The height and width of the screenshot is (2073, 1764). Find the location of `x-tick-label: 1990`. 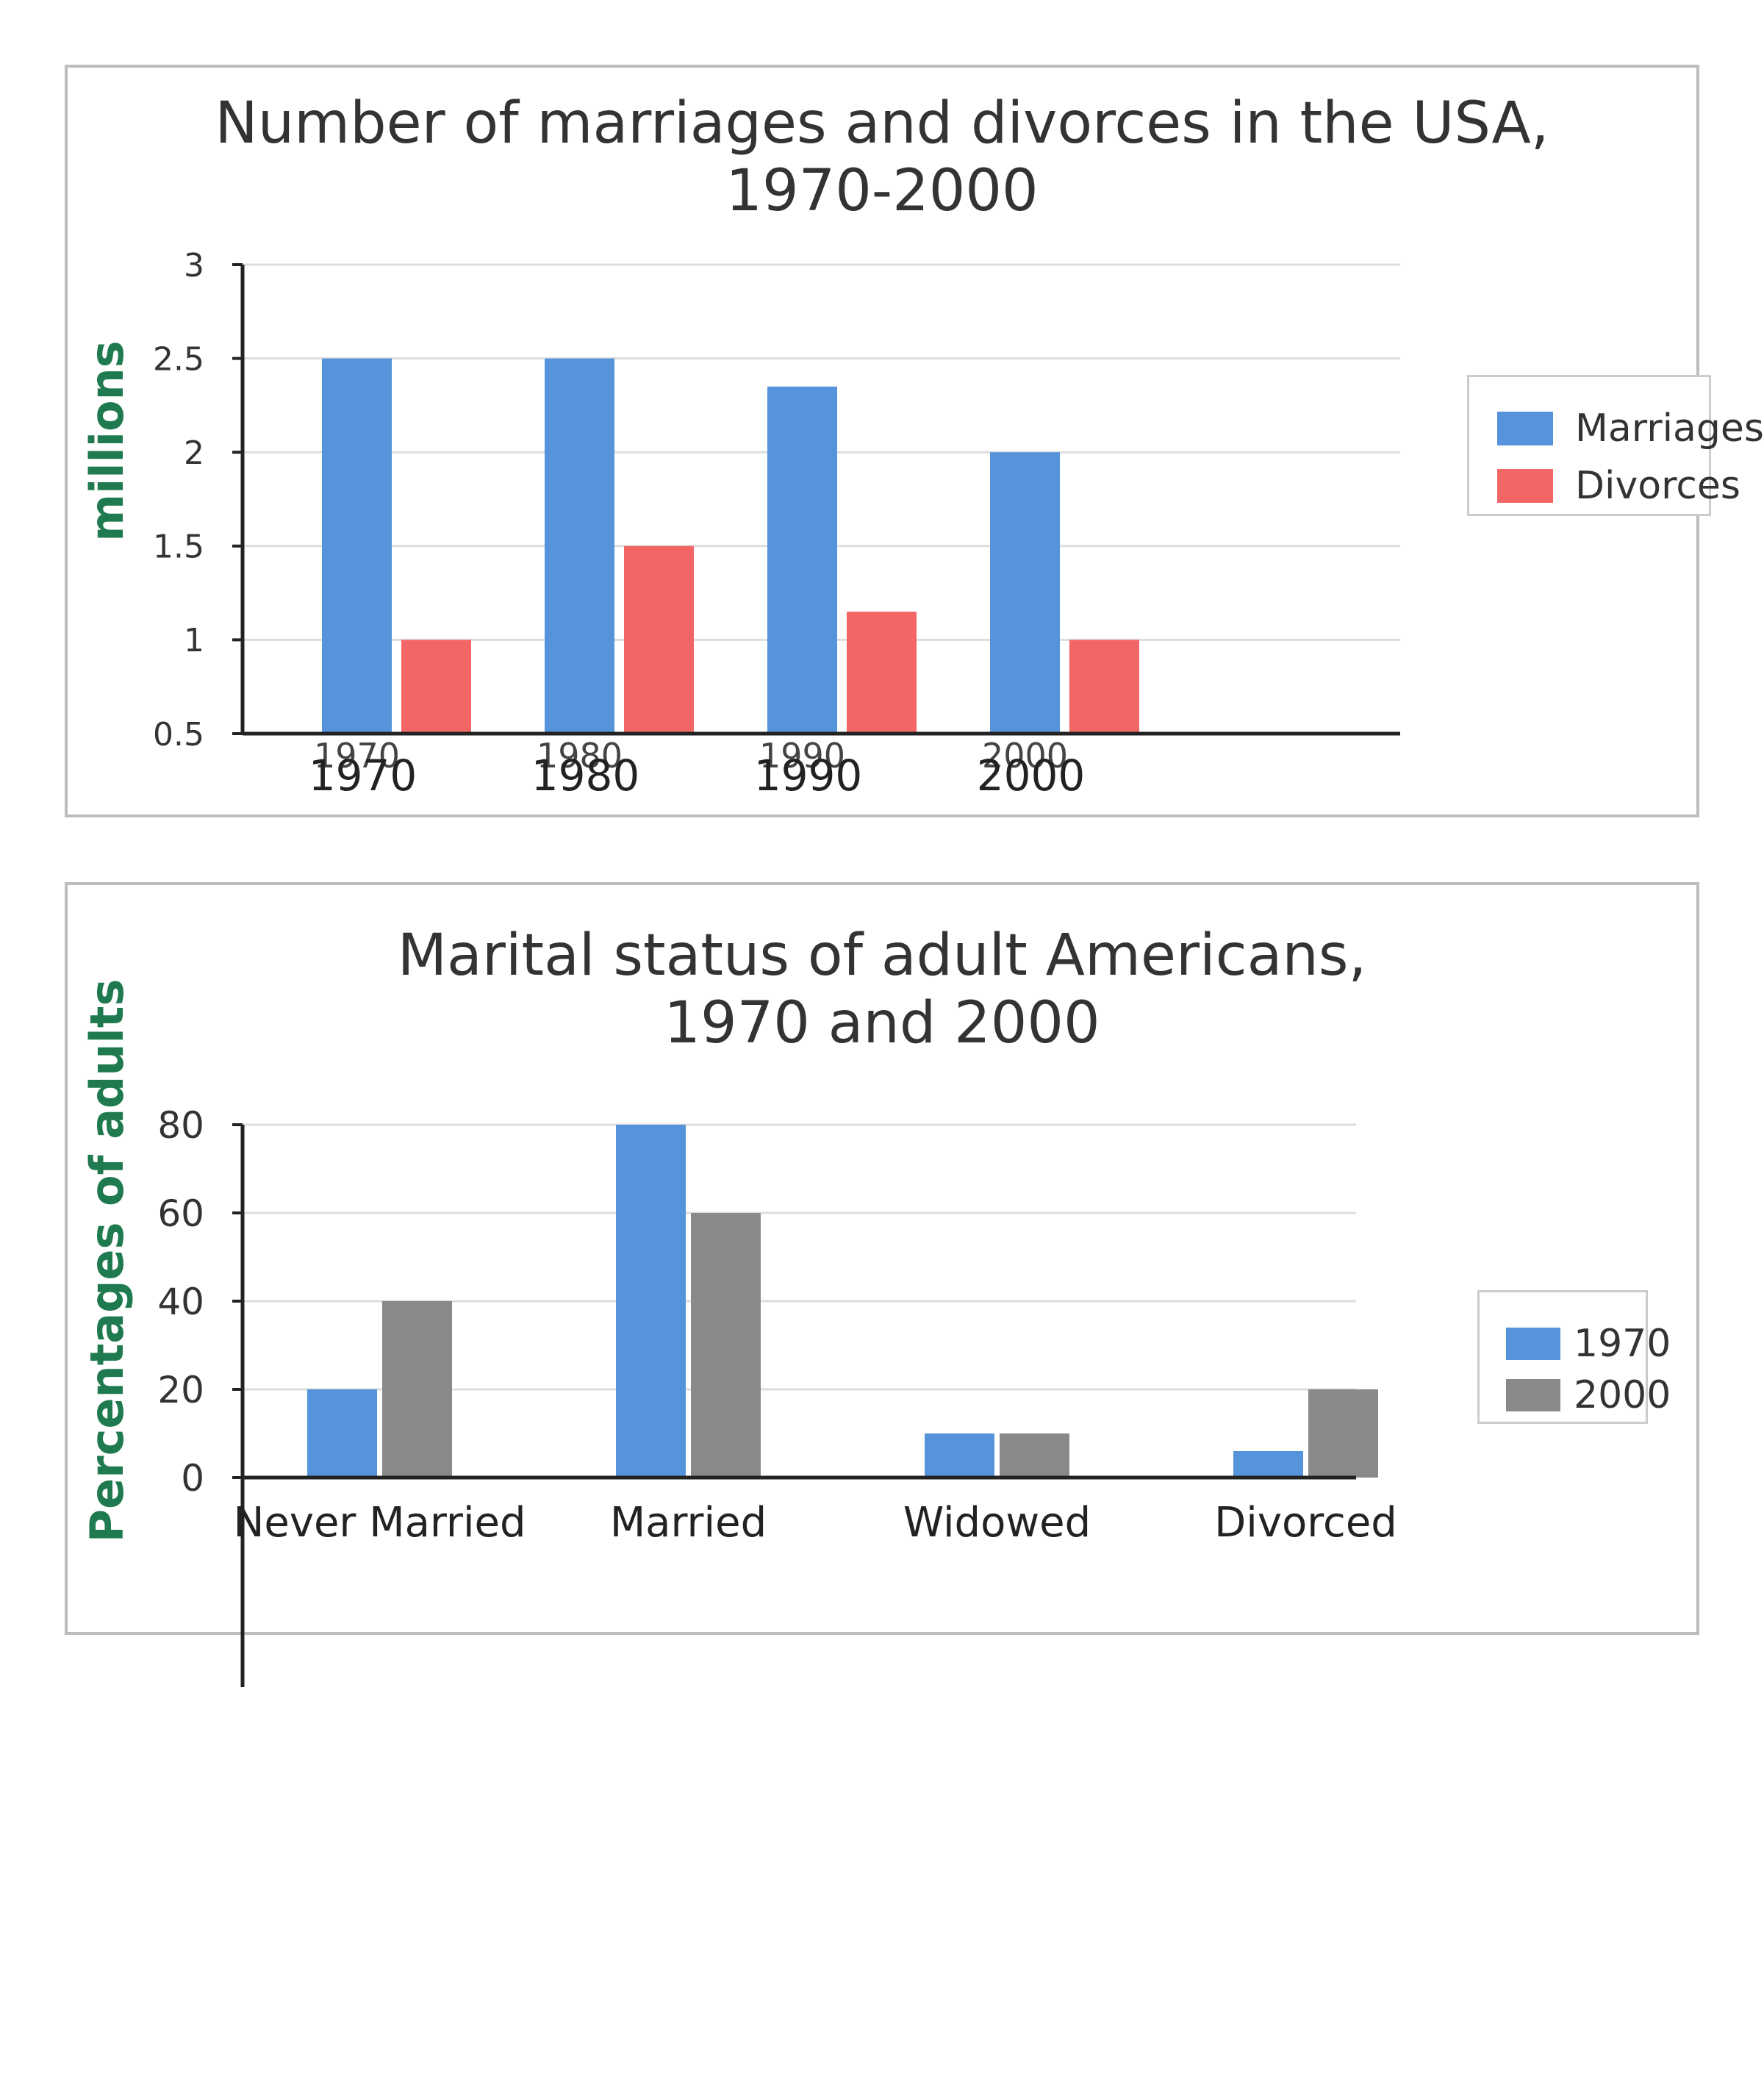

x-tick-label: 1990 is located at coordinates (808, 776).